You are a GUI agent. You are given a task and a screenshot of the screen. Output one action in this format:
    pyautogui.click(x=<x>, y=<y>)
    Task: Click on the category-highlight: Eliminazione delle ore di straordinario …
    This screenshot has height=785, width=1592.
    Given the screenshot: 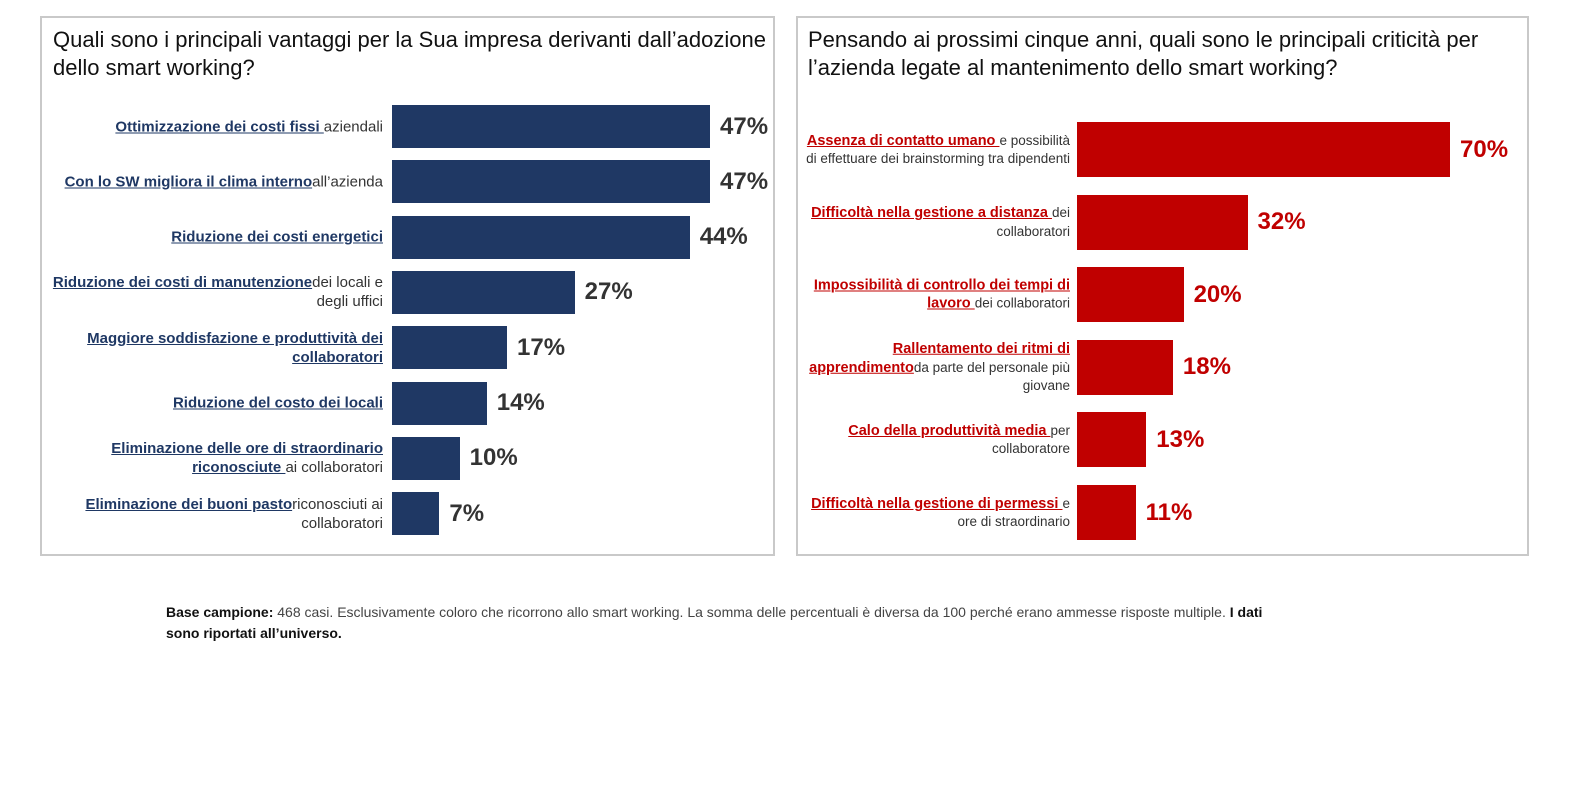 What is the action you would take?
    pyautogui.click(x=247, y=458)
    